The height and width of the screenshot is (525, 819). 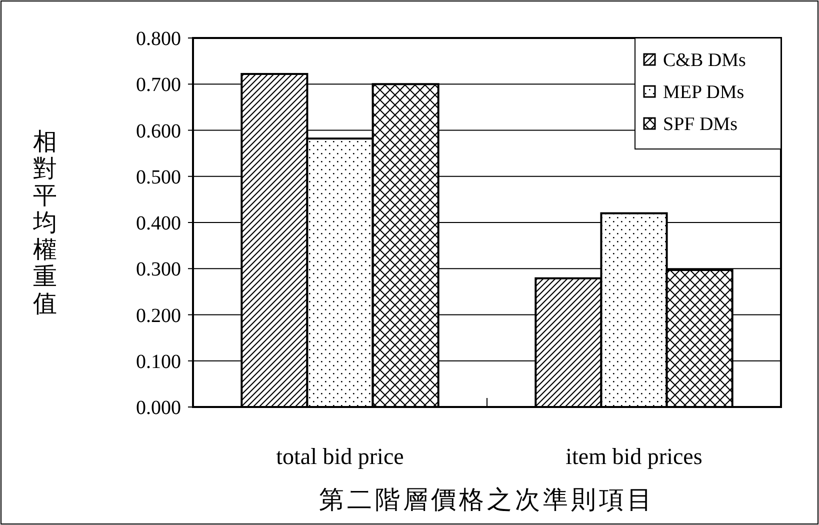 I want to click on y-tick-label: 0.700, so click(x=158, y=85).